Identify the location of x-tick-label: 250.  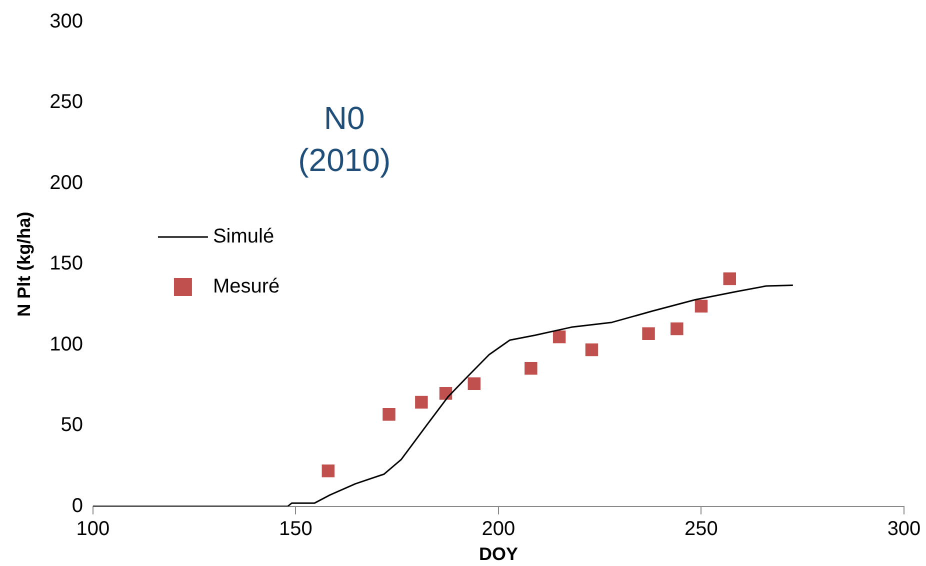
(701, 529).